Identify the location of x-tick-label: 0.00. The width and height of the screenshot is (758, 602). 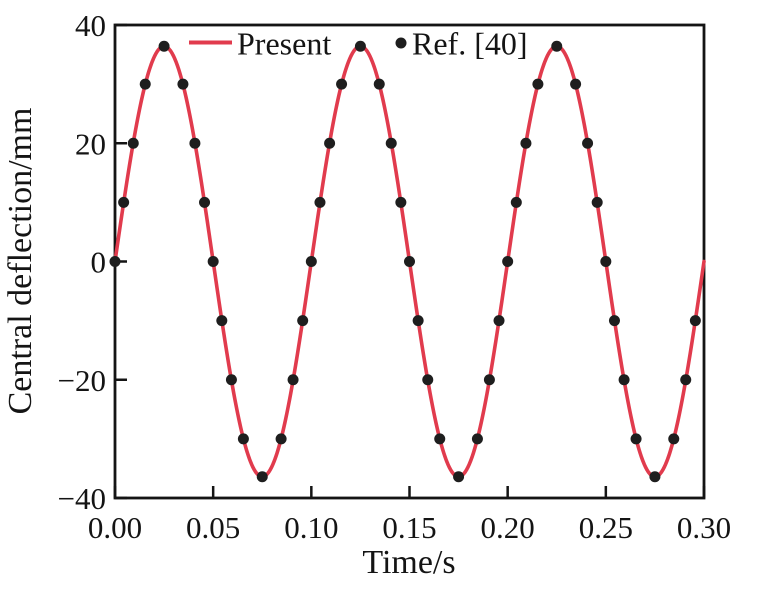
(115, 527).